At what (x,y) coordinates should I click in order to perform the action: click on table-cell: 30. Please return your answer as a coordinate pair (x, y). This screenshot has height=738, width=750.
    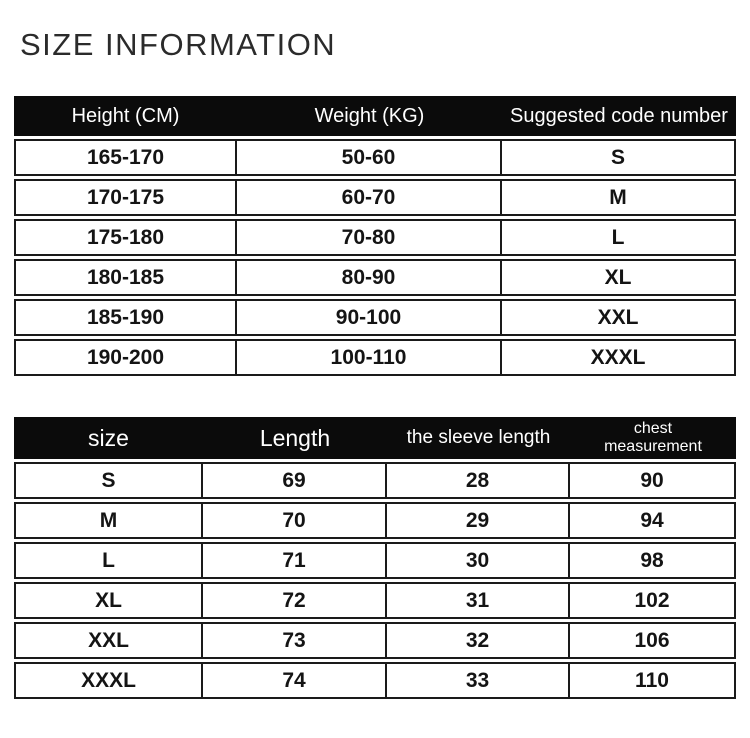
    Looking at the image, I should click on (478, 560).